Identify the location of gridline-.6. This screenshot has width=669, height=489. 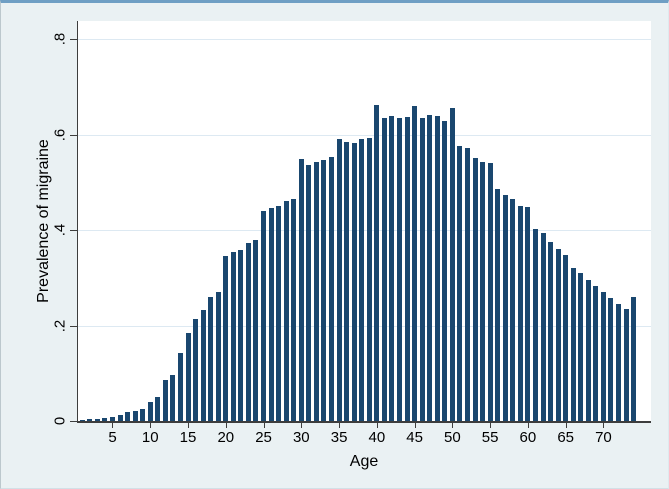
(364, 135).